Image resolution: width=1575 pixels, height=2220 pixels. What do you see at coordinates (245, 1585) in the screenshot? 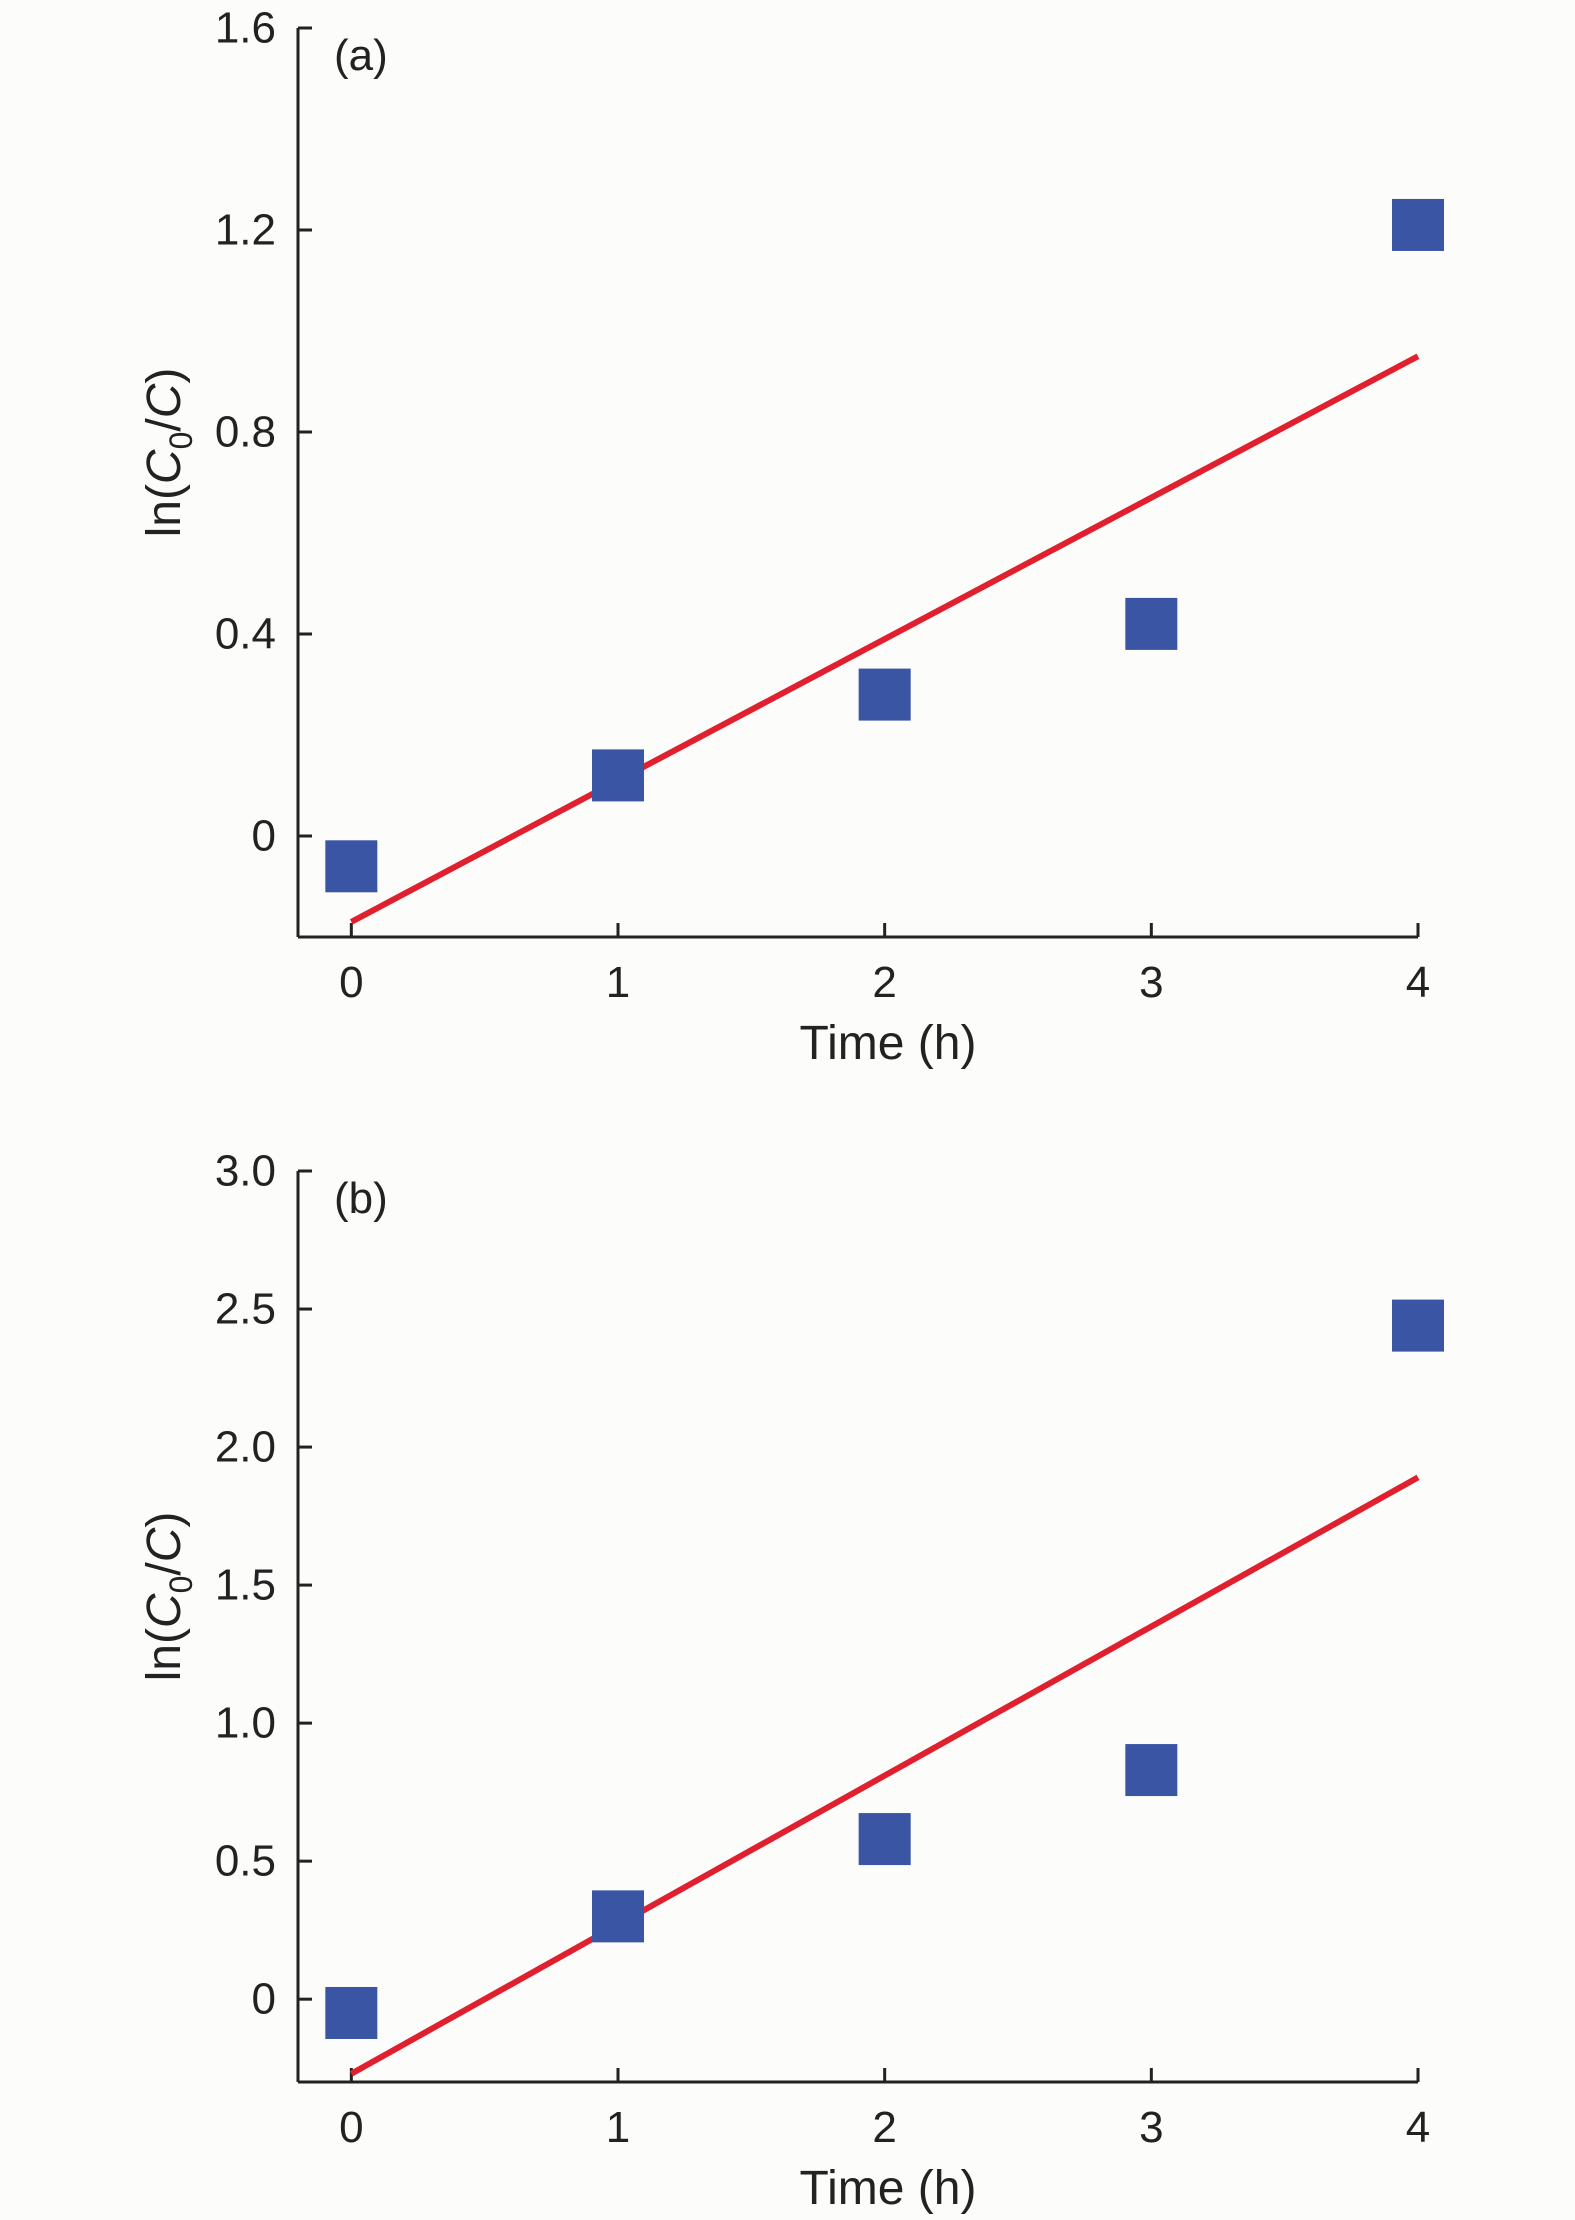
I see `y-tick-label: 1.5` at bounding box center [245, 1585].